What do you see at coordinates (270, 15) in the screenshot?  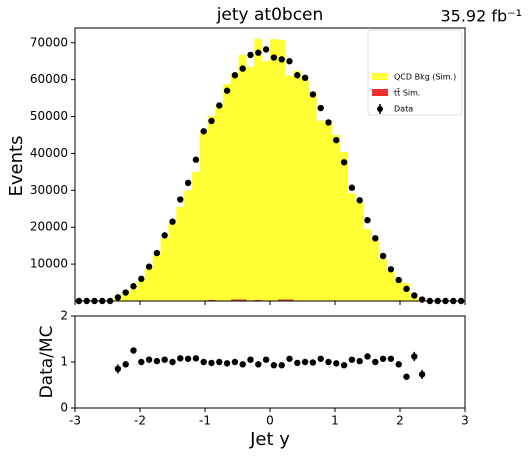 I see `chart-title: jety at0bcen` at bounding box center [270, 15].